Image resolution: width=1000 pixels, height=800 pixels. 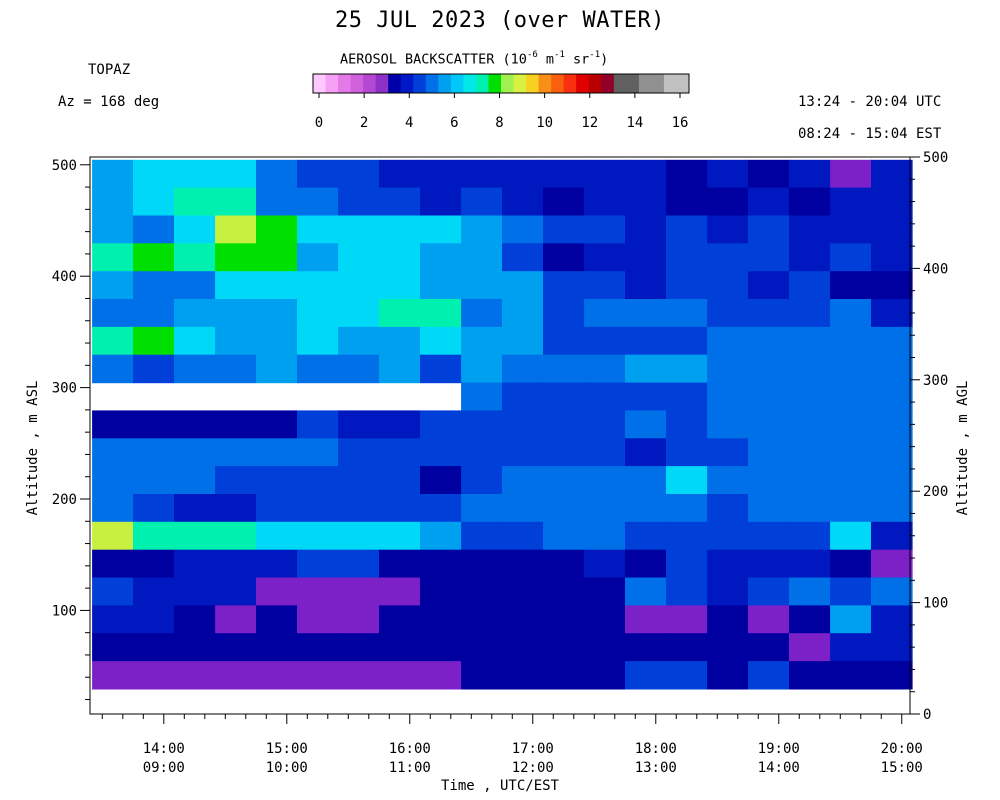 I want to click on colorbar-tick-label: 12, so click(x=589, y=123).